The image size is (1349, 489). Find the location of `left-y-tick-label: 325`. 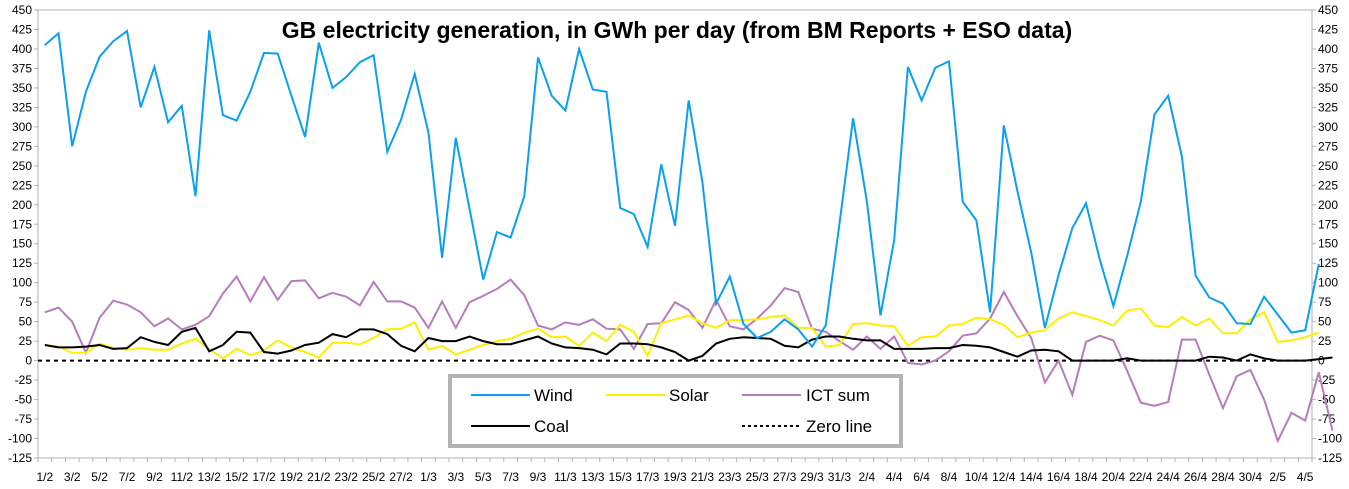

left-y-tick-label: 325 is located at coordinates (22, 107).